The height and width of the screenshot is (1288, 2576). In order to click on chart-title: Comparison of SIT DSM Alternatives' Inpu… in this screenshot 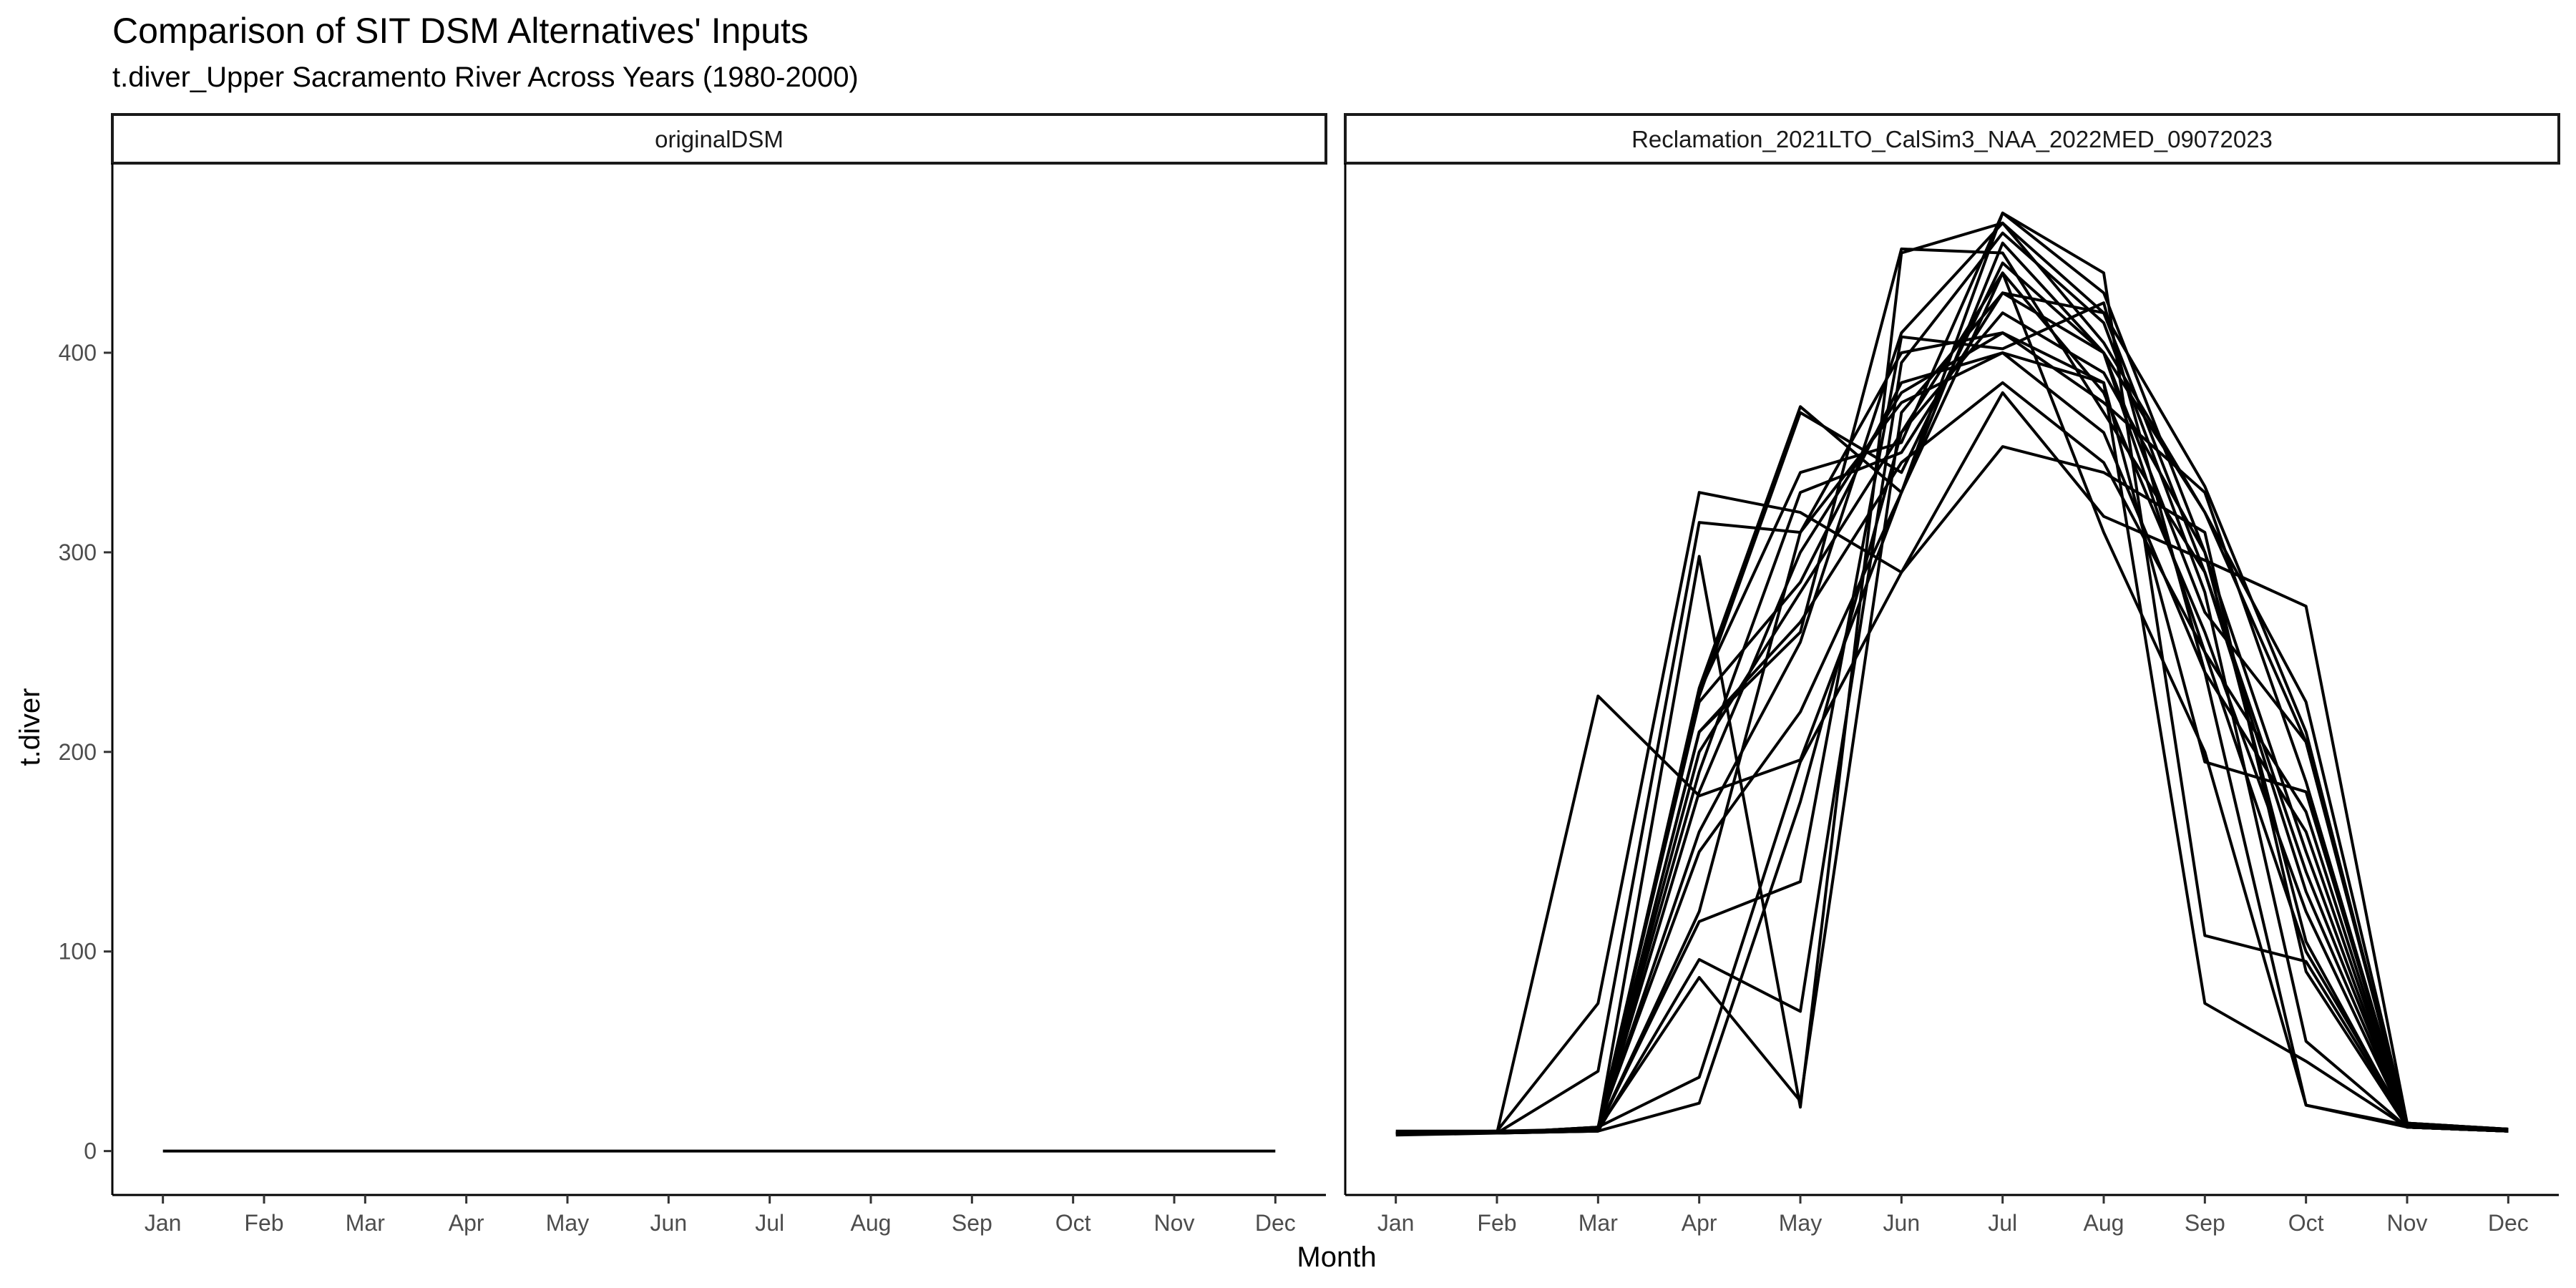, I will do `click(460, 31)`.